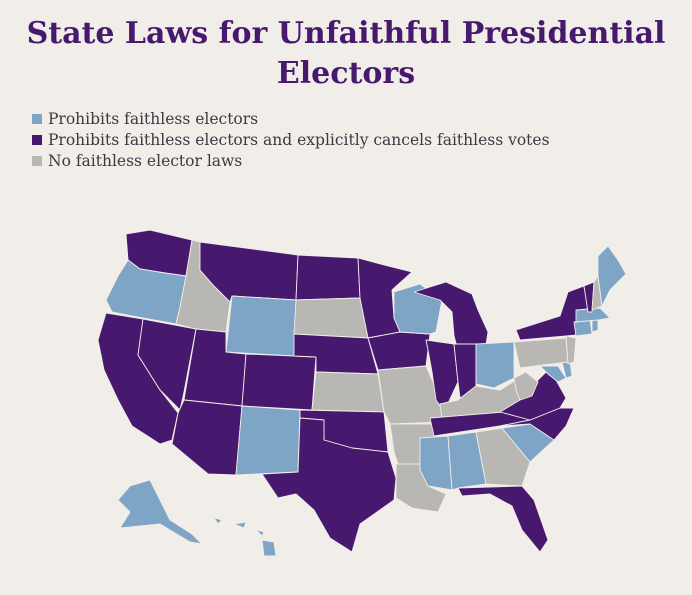  What do you see at coordinates (207, 437) in the screenshot?
I see `state-arizona` at bounding box center [207, 437].